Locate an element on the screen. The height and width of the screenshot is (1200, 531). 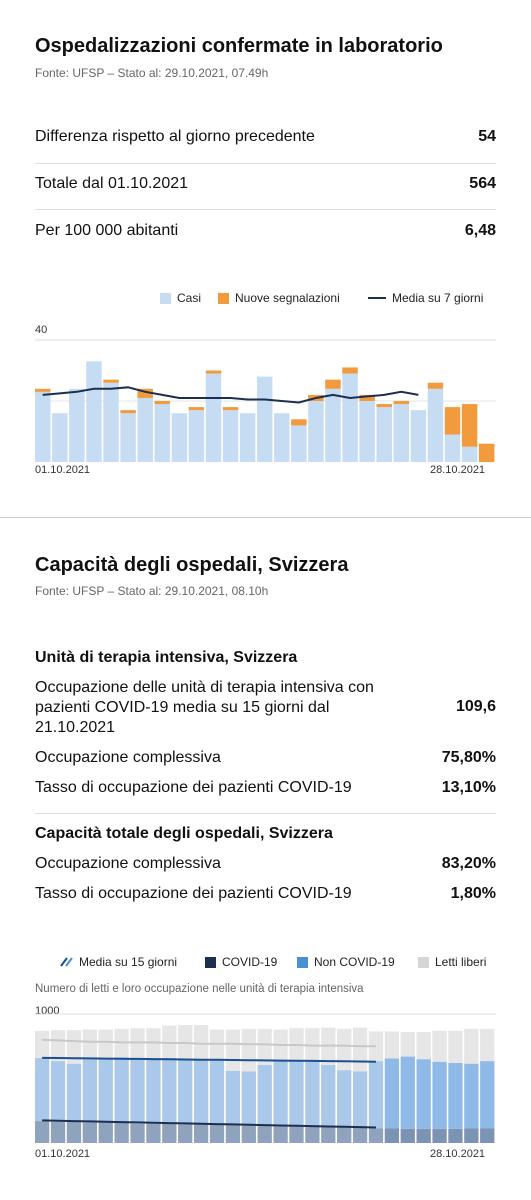
divider is located at coordinates (265, 813).